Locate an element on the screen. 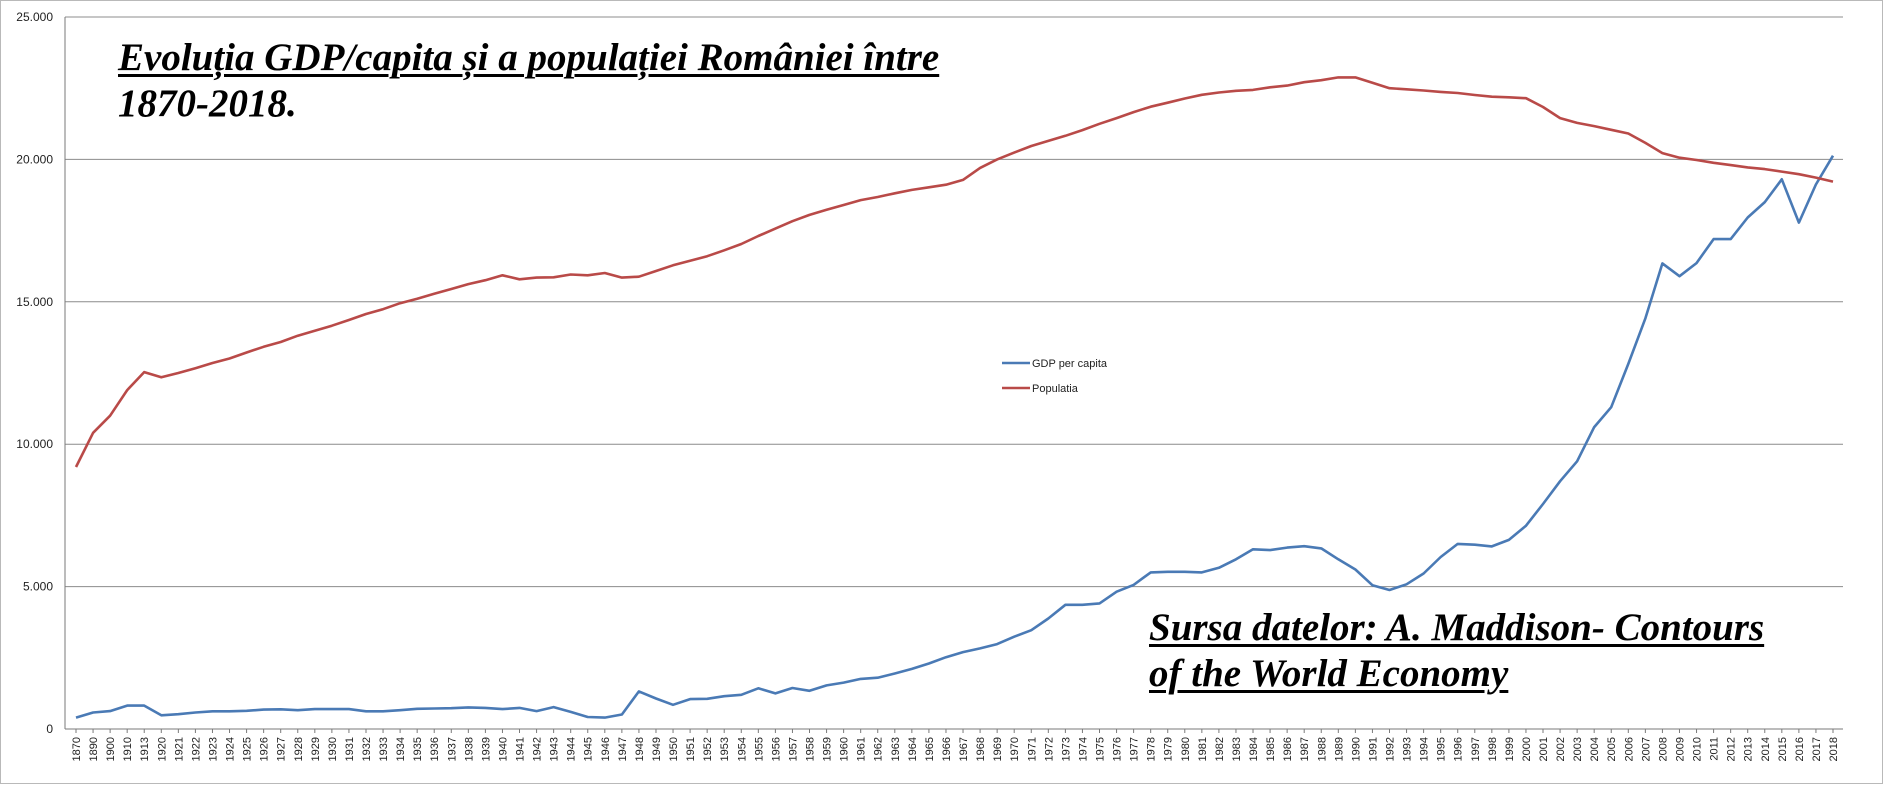 The image size is (1883, 785). x-tick-label: 1923 is located at coordinates (213, 749).